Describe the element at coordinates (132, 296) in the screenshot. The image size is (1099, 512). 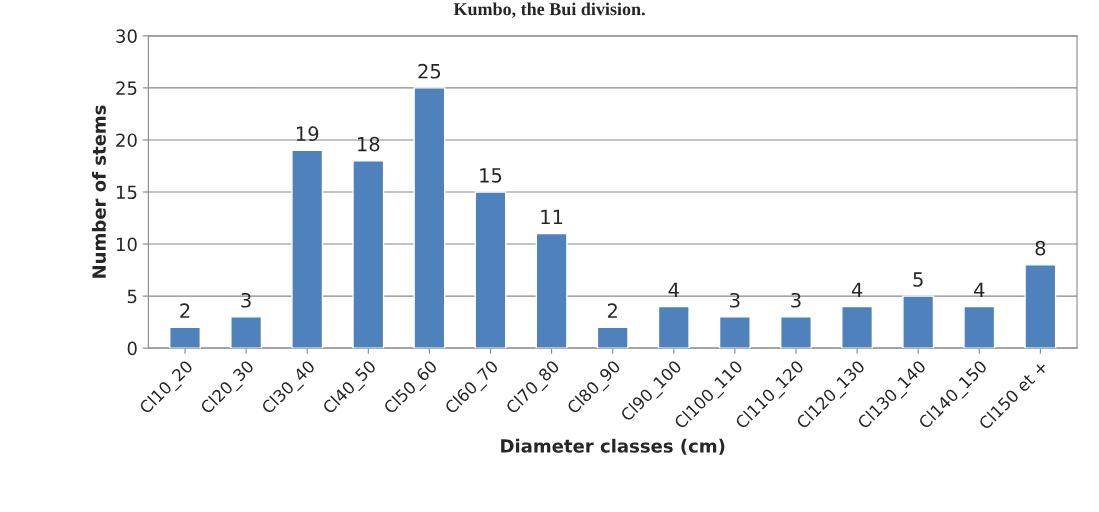
I see `y-tick-label: 5` at that location.